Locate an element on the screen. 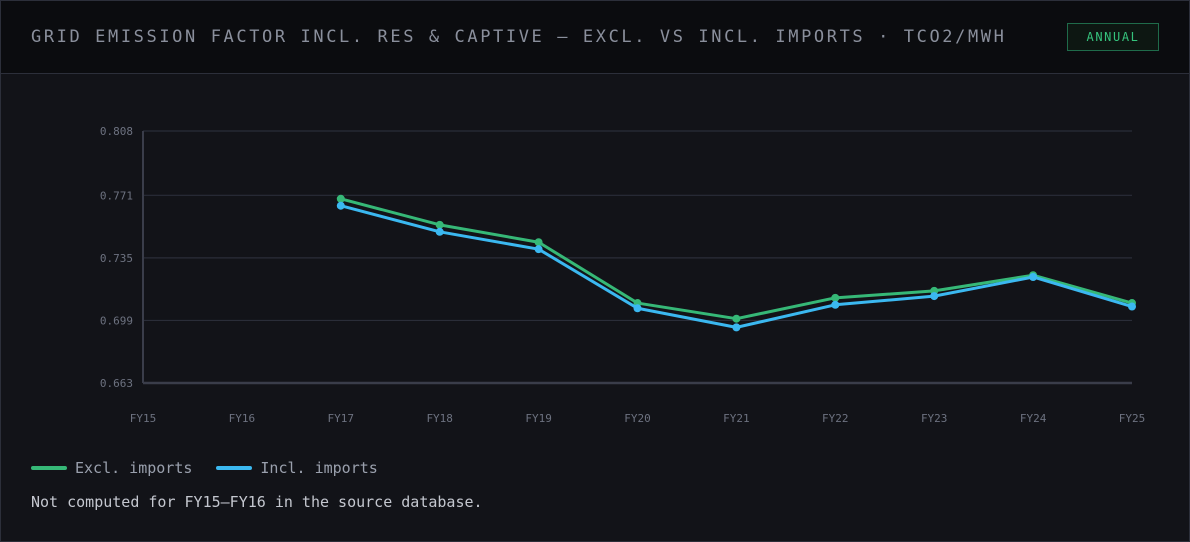 This screenshot has height=542, width=1190. legend: Excl. imports Incl. imports is located at coordinates (216, 468).